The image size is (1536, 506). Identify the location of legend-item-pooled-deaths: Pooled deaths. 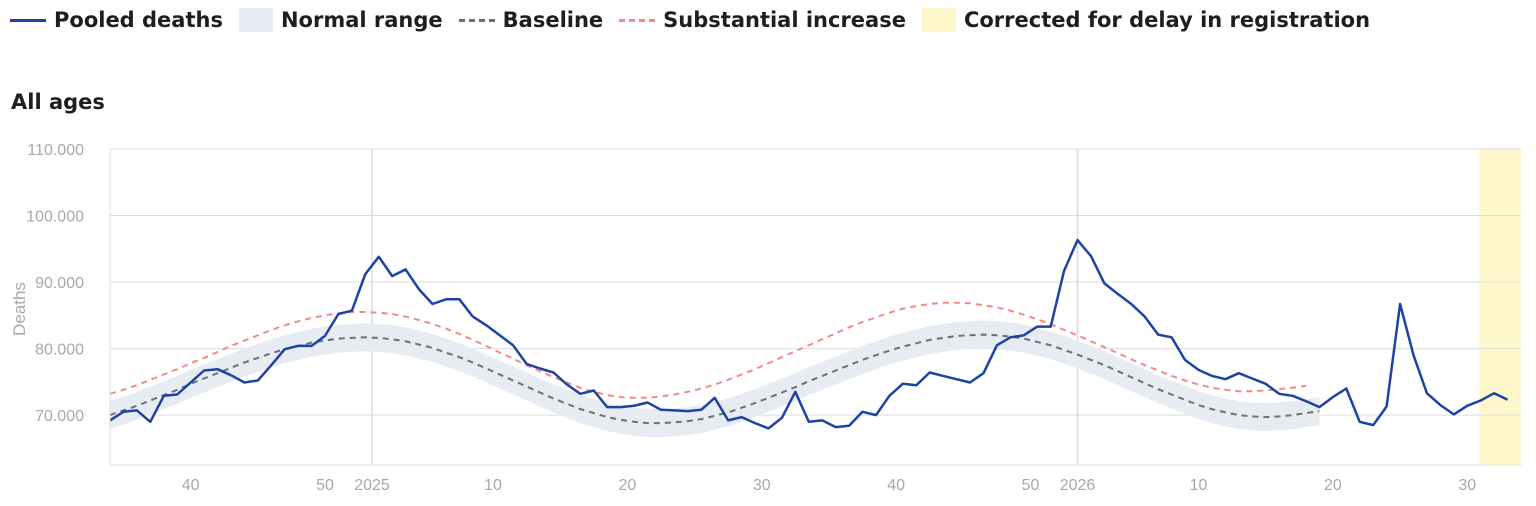
(116, 20).